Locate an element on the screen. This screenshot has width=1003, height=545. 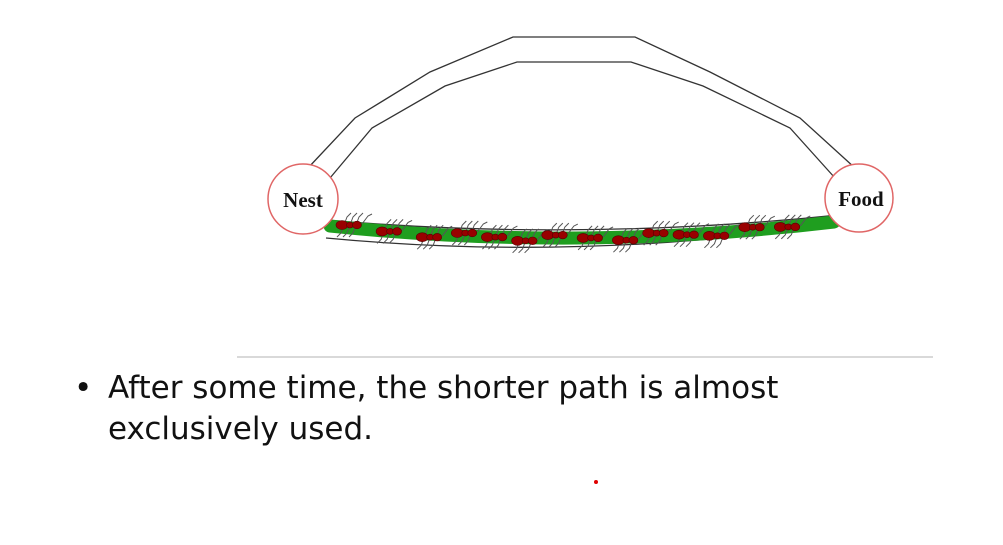
pointer-dot is located at coordinates (596, 482).